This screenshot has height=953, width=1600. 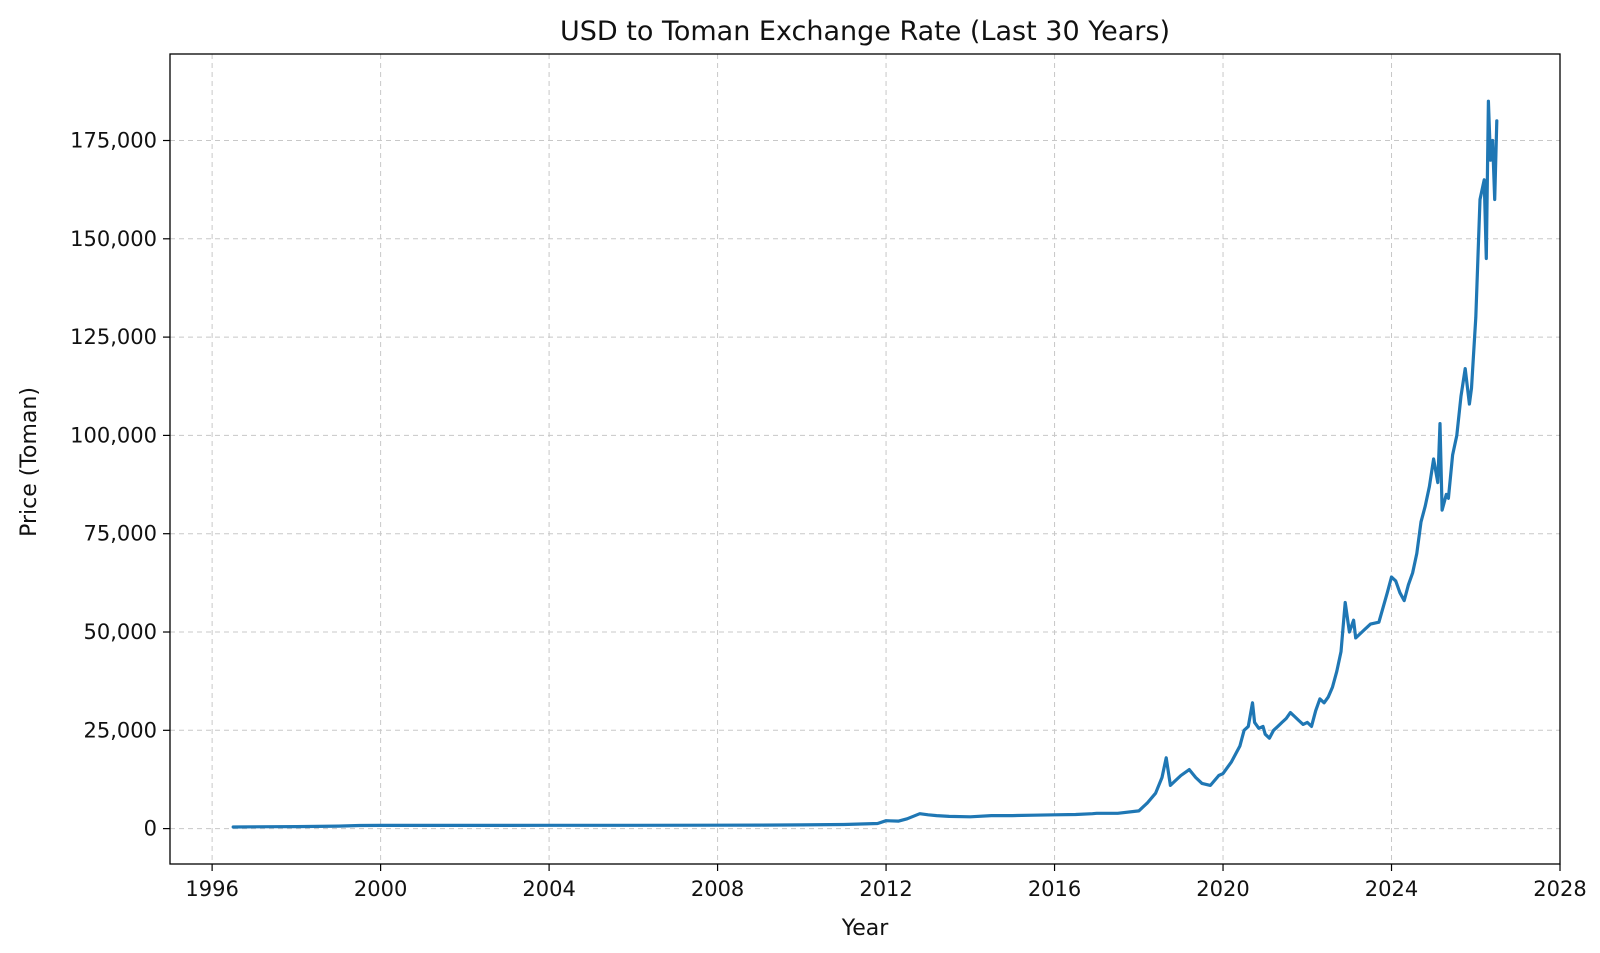 I want to click on y-axis-label: Price (Toman), so click(x=29, y=462).